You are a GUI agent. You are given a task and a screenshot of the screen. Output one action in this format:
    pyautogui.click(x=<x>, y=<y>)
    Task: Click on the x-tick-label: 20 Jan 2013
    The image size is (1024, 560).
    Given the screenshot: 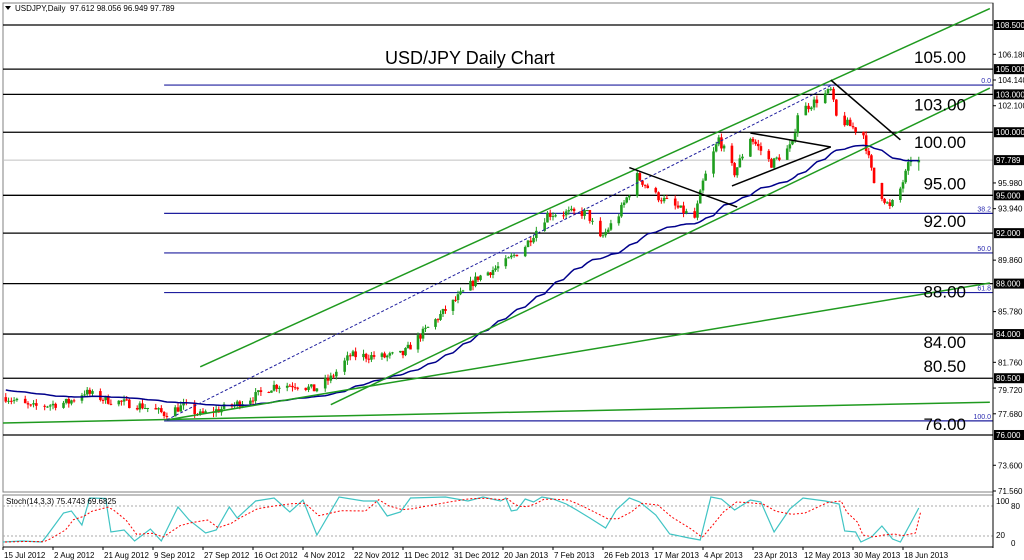 What is the action you would take?
    pyautogui.click(x=526, y=555)
    